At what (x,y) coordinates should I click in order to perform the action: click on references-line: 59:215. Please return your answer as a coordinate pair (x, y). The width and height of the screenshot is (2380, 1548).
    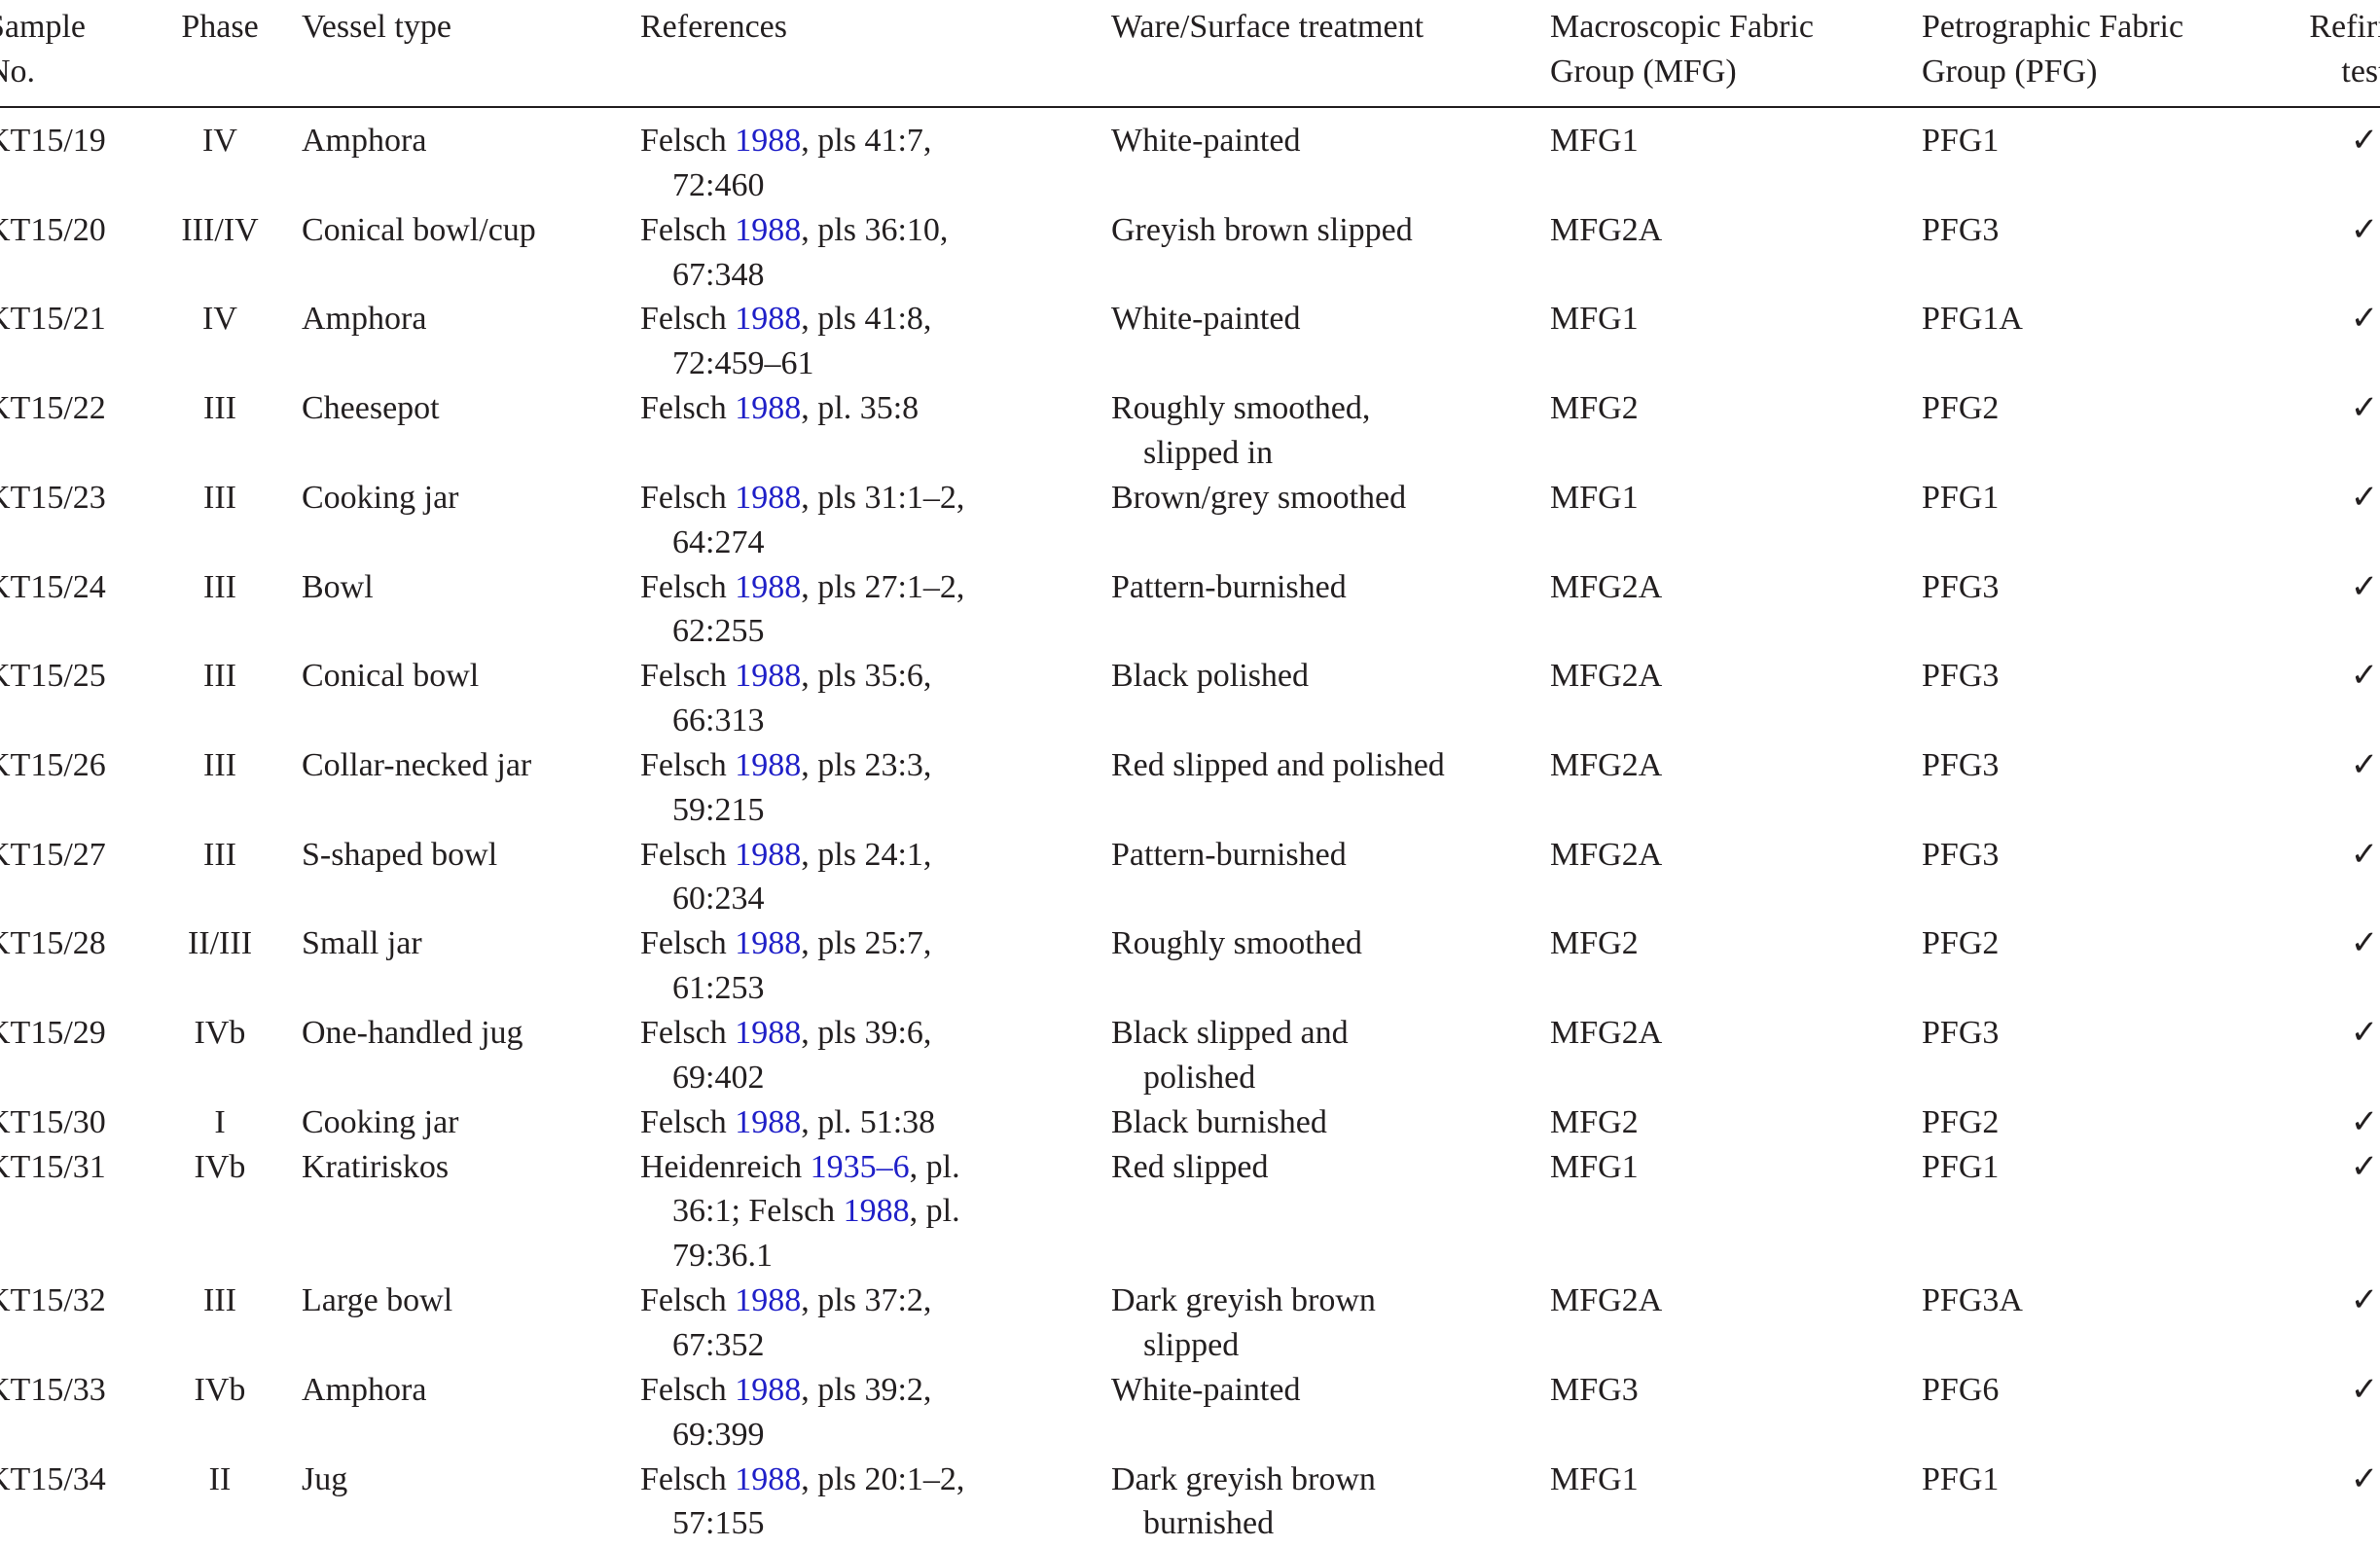
    Looking at the image, I should click on (718, 809).